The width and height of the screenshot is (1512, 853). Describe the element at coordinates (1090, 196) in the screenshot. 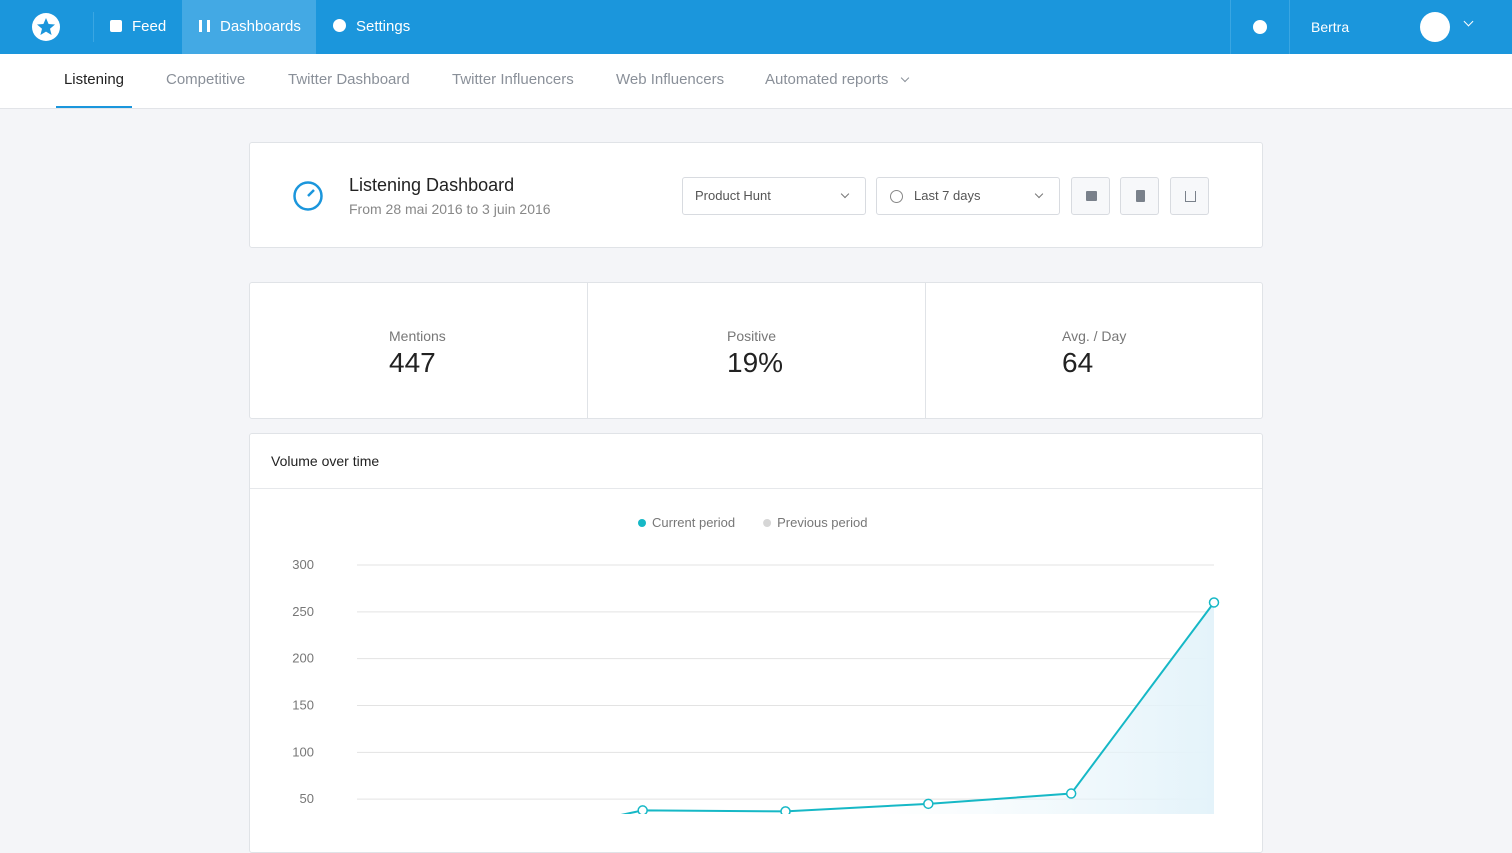

I see `image-button` at that location.